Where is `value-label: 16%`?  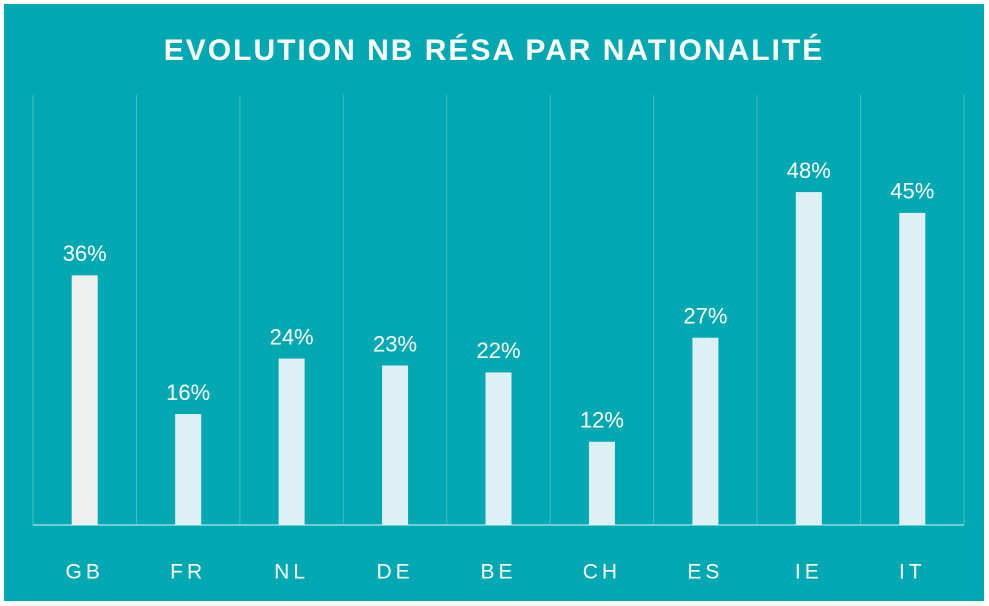 value-label: 16% is located at coordinates (188, 392).